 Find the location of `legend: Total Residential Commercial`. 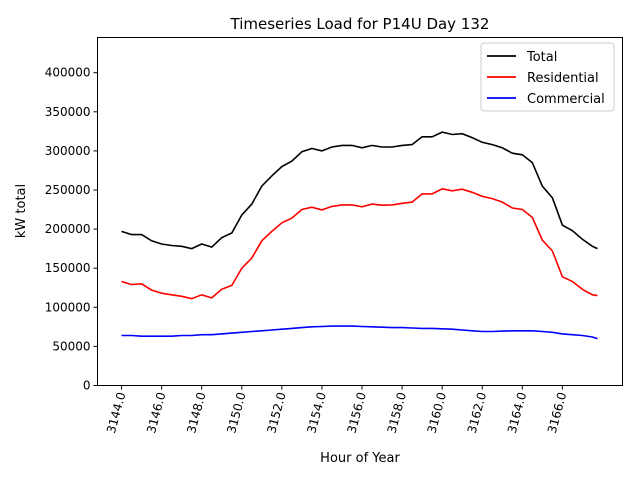

legend: Total Residential Commercial is located at coordinates (547, 77).